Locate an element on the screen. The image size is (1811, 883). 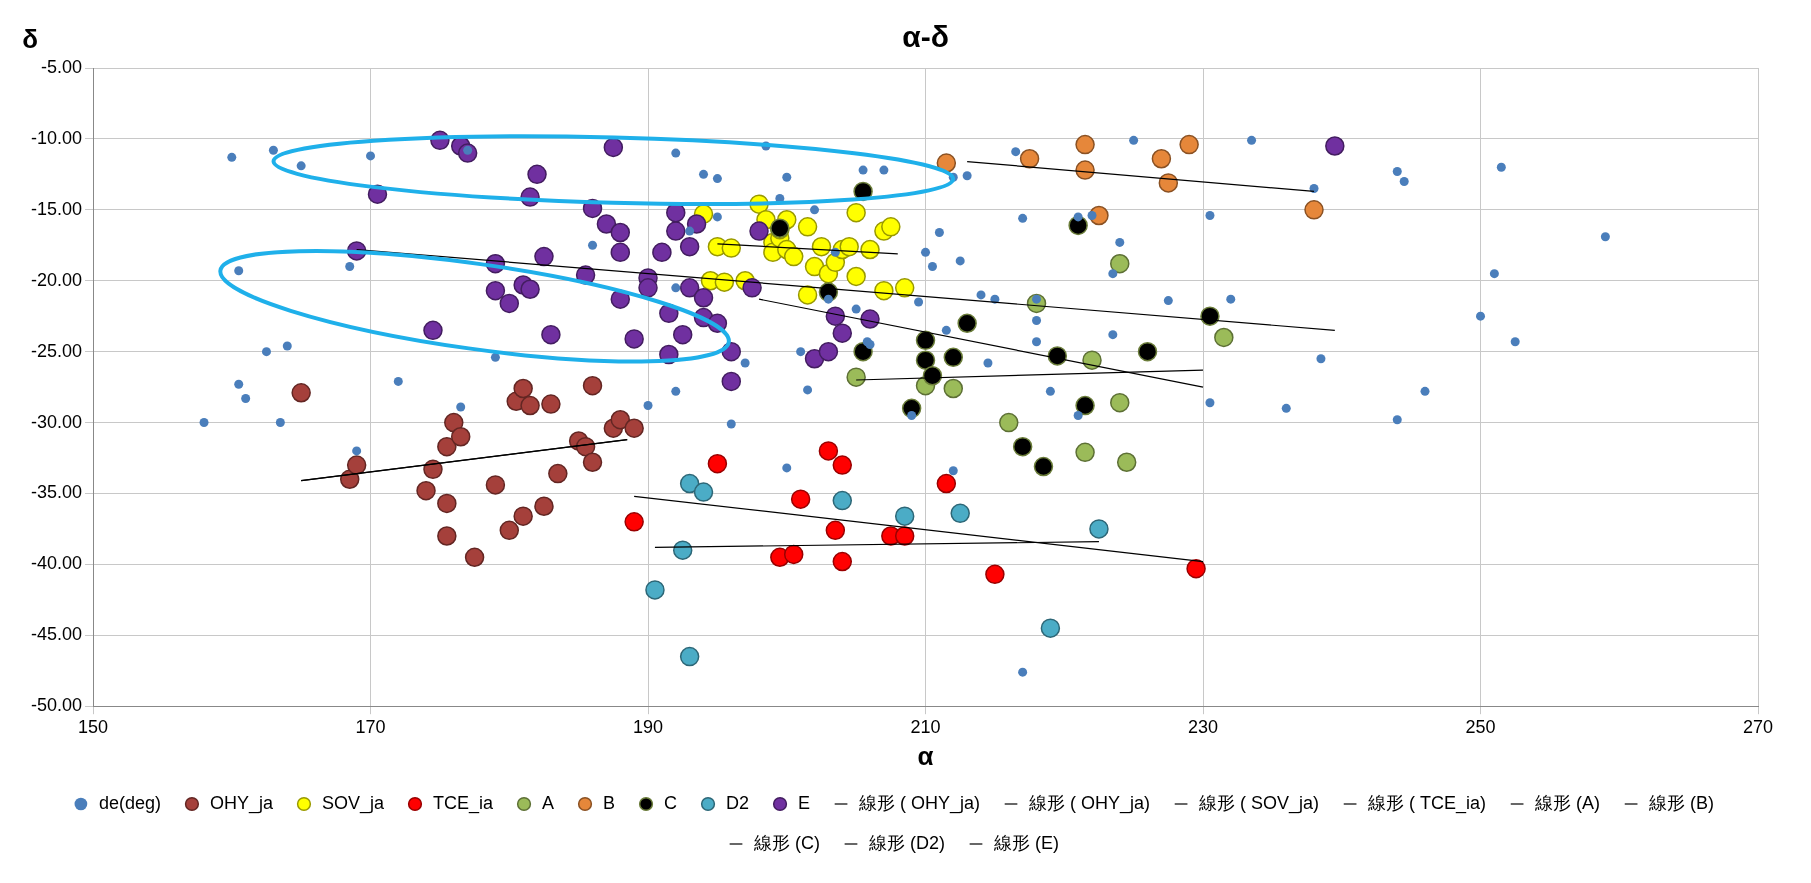
legend-label: B is located at coordinates (609, 802).